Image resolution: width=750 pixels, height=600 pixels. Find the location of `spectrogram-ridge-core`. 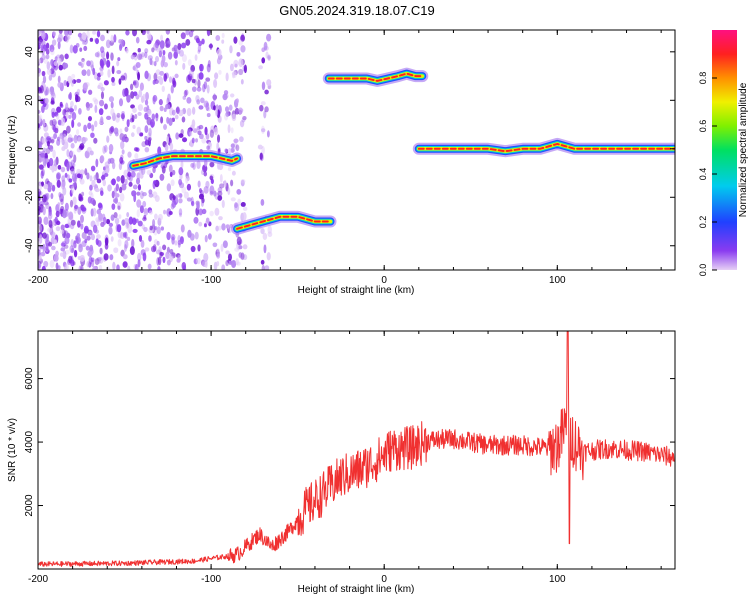

spectrogram-ridge-core is located at coordinates (185, 161).